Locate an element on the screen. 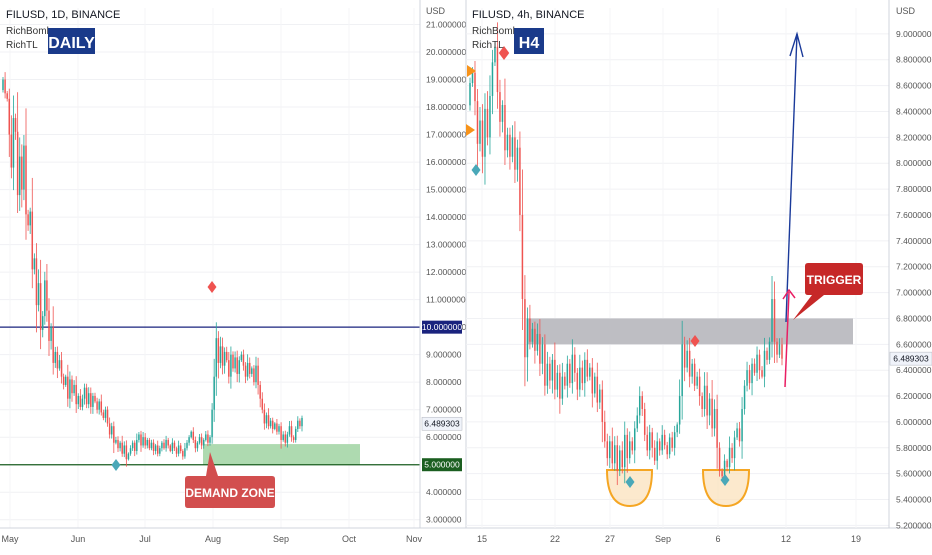  h4-badge-label: H4 is located at coordinates (529, 43).